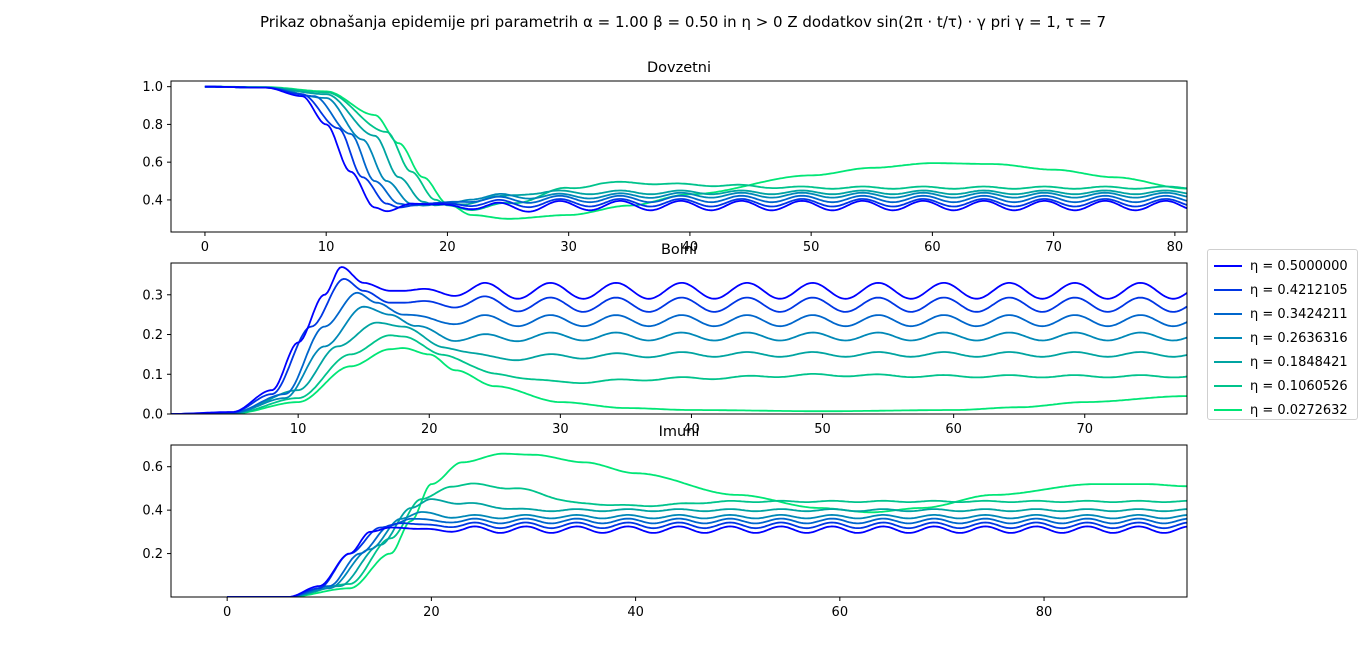 The height and width of the screenshot is (671, 1366). I want to click on legend-item: η = 0.1060526, so click(1285, 386).